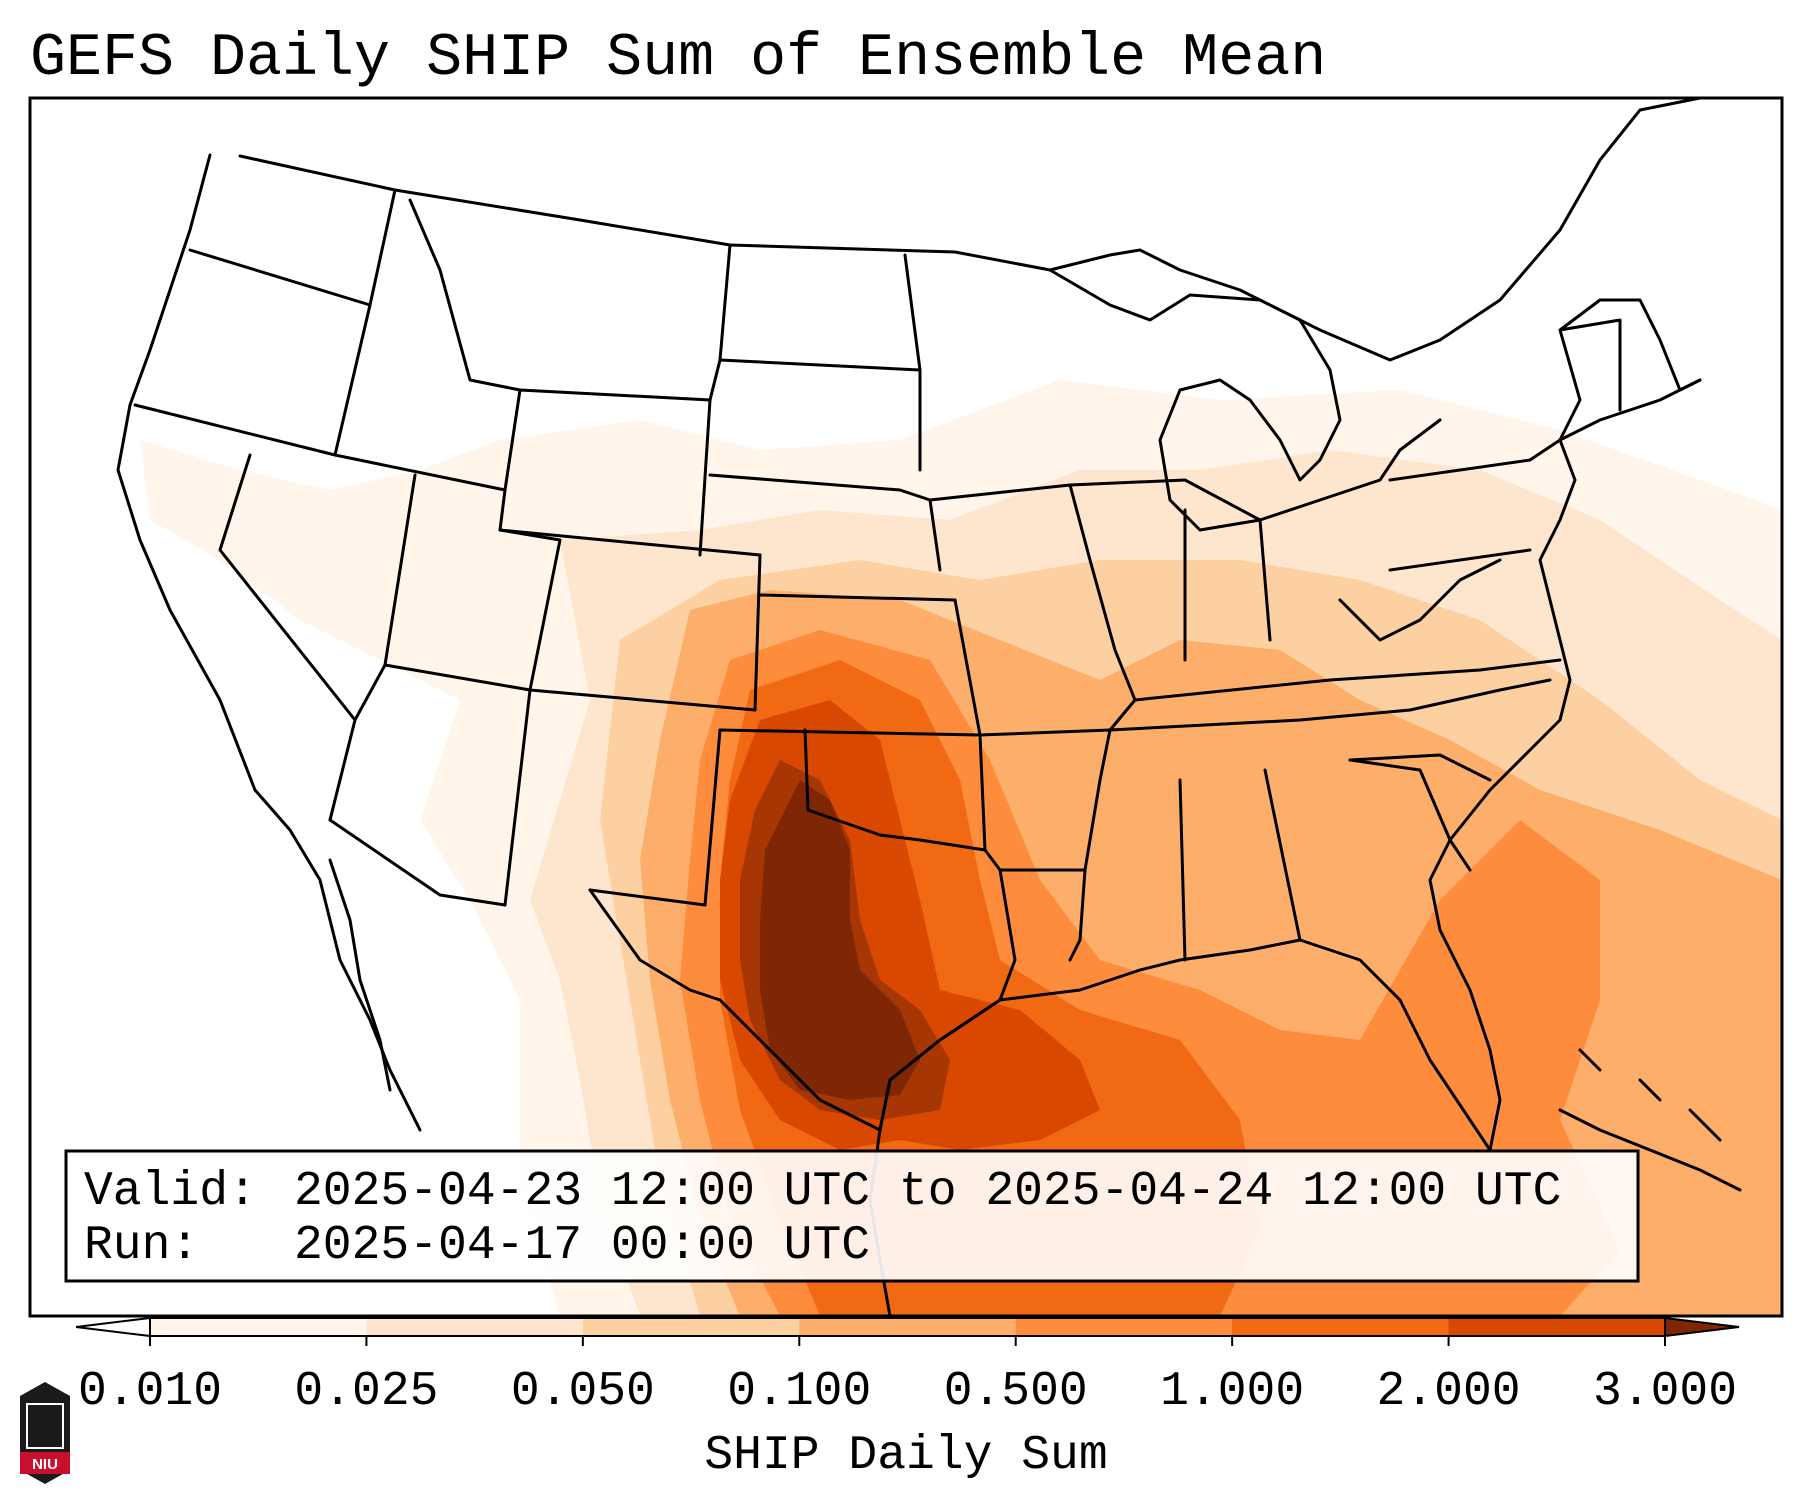 Image resolution: width=1803 pixels, height=1500 pixels. Describe the element at coordinates (583, 1392) in the screenshot. I see `colorbar-tick-label: 0.050` at that location.